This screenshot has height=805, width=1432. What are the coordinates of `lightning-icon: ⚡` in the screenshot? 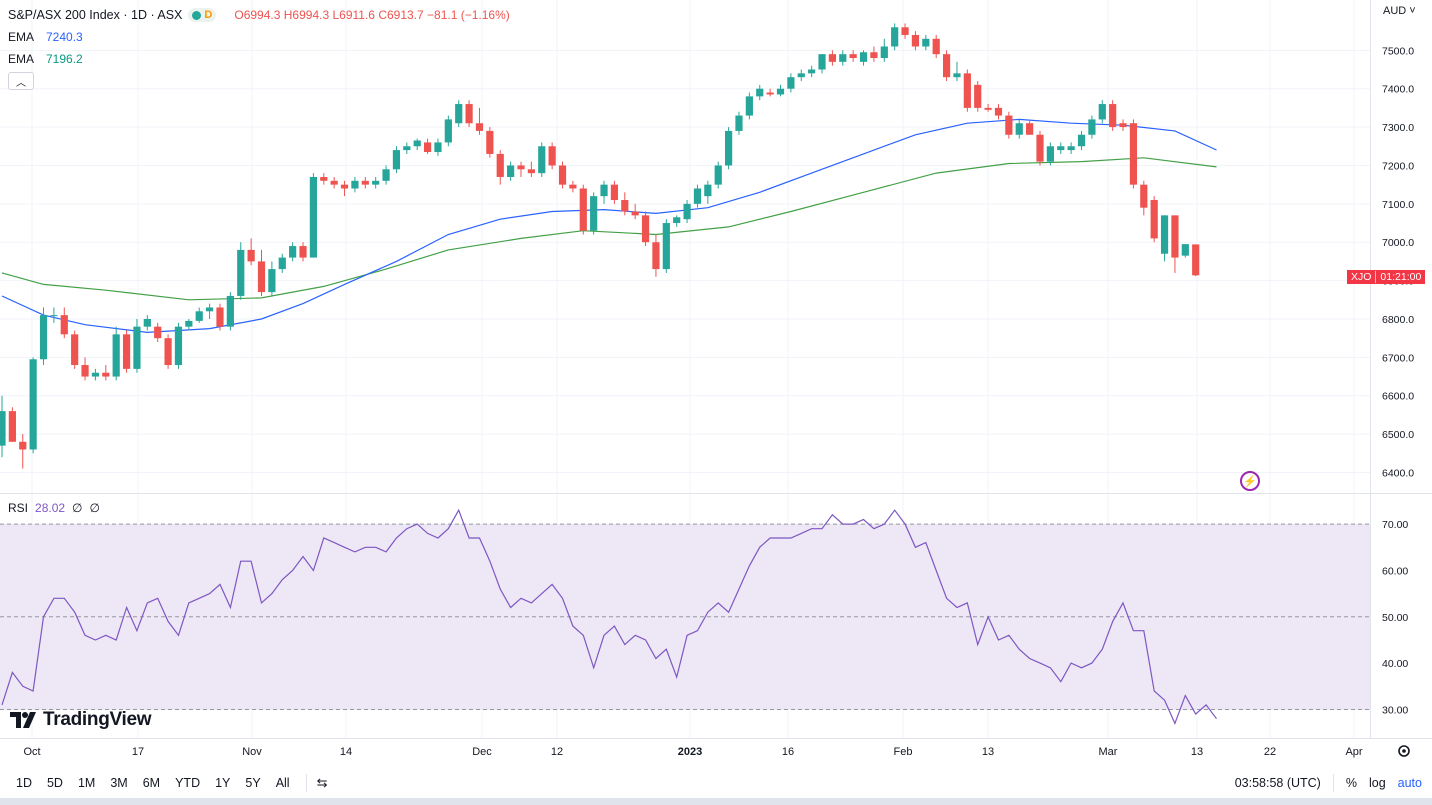 It's located at (1250, 481).